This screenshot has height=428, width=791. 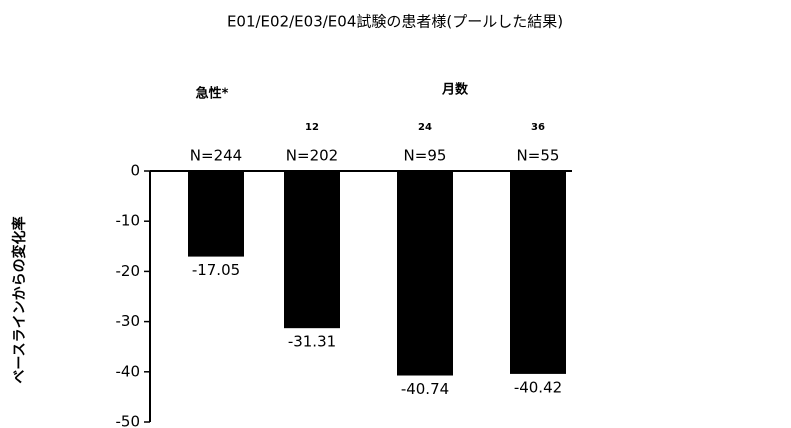 What do you see at coordinates (425, 127) in the screenshot?
I see `period-label: 24` at bounding box center [425, 127].